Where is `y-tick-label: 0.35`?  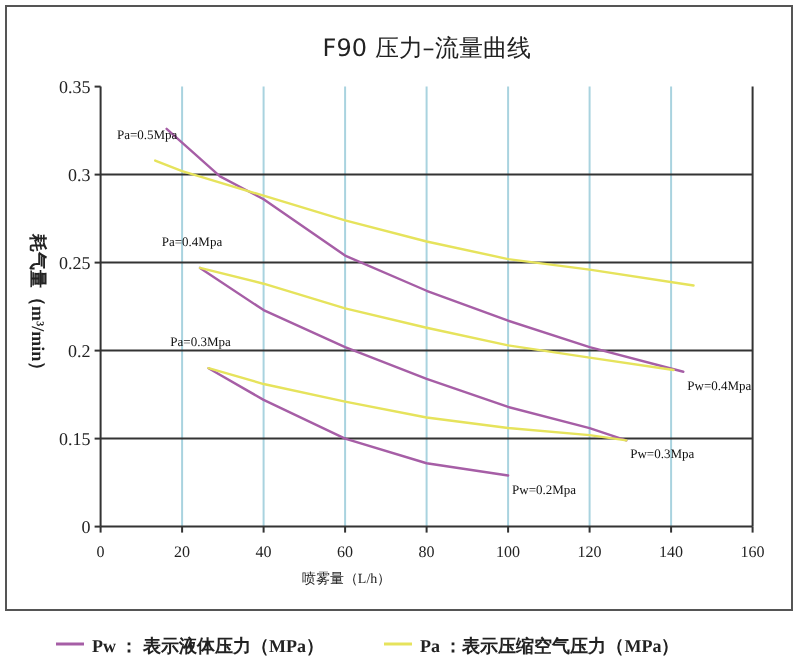 y-tick-label: 0.35 is located at coordinates (75, 86).